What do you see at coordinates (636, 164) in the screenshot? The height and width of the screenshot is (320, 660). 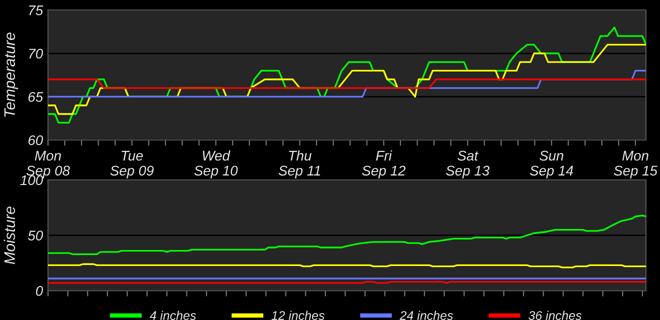 I see `x-tick-label: Mon Sep 15` at bounding box center [636, 164].